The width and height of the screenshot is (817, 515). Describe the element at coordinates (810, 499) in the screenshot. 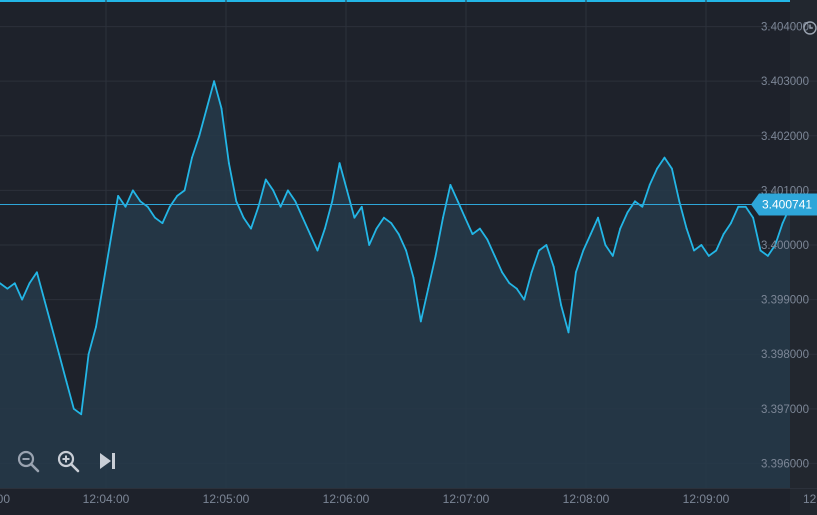

I see `x-tick-label: 12` at that location.